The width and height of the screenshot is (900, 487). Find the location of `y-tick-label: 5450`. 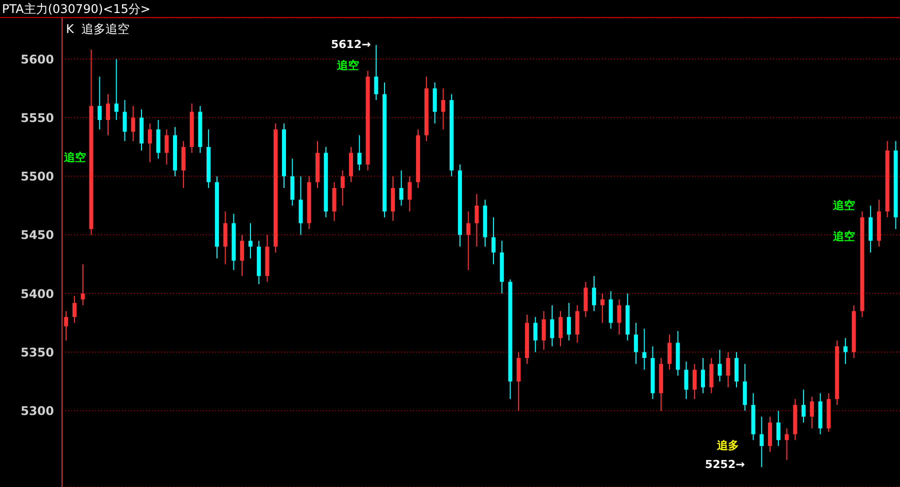

y-tick-label: 5450 is located at coordinates (37, 235).